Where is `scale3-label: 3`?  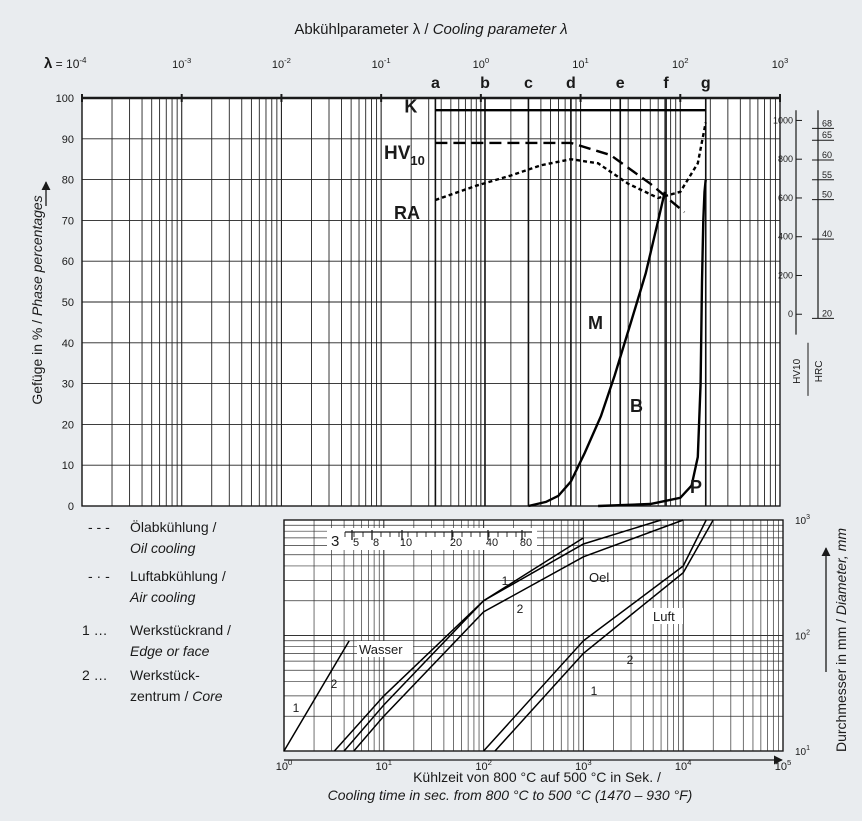
scale3-label: 3 is located at coordinates (335, 541).